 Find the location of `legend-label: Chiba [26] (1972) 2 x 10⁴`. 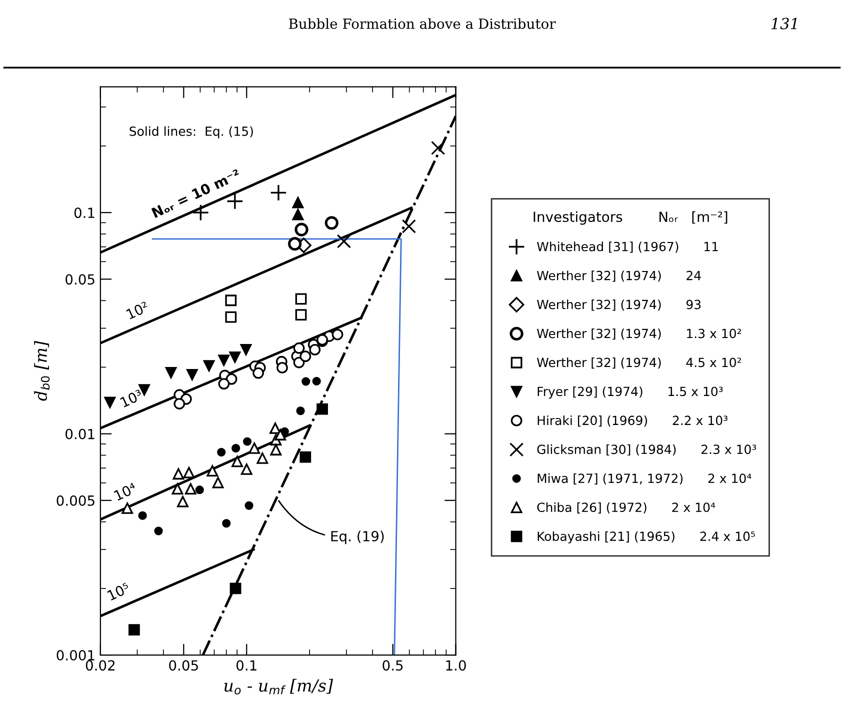

legend-label: Chiba [26] (1972) 2 x 10⁴ is located at coordinates (626, 508).